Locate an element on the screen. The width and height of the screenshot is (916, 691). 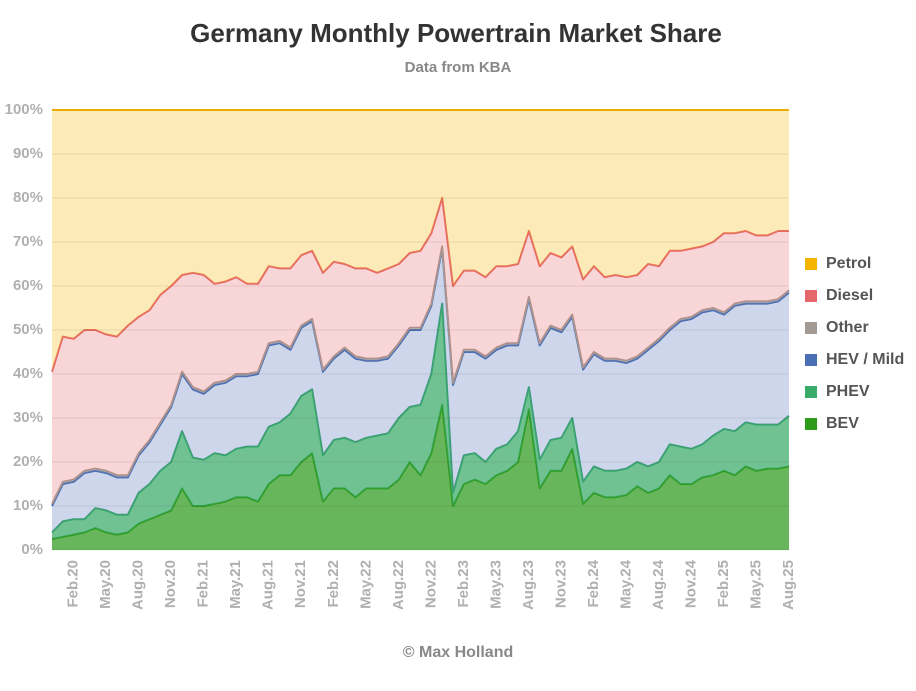
chart-subtitle: Data from KBA is located at coordinates (458, 67).